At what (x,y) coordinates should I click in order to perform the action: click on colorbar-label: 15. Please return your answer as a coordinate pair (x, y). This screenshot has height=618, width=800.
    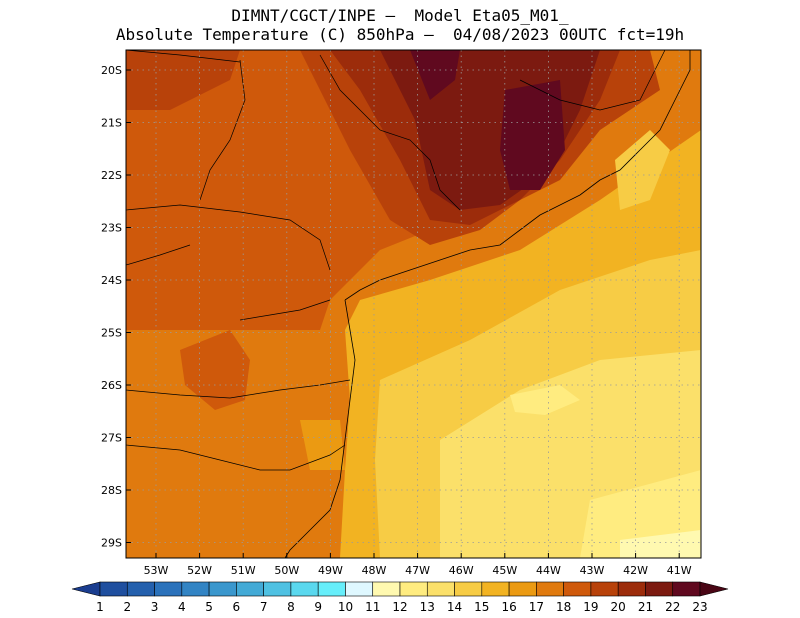
    Looking at the image, I should click on (481, 607).